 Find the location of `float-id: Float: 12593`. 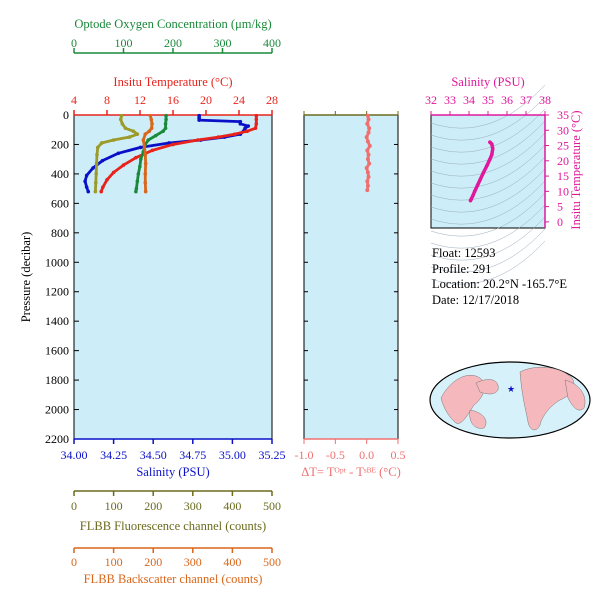

float-id: Float: 12593 is located at coordinates (464, 253).